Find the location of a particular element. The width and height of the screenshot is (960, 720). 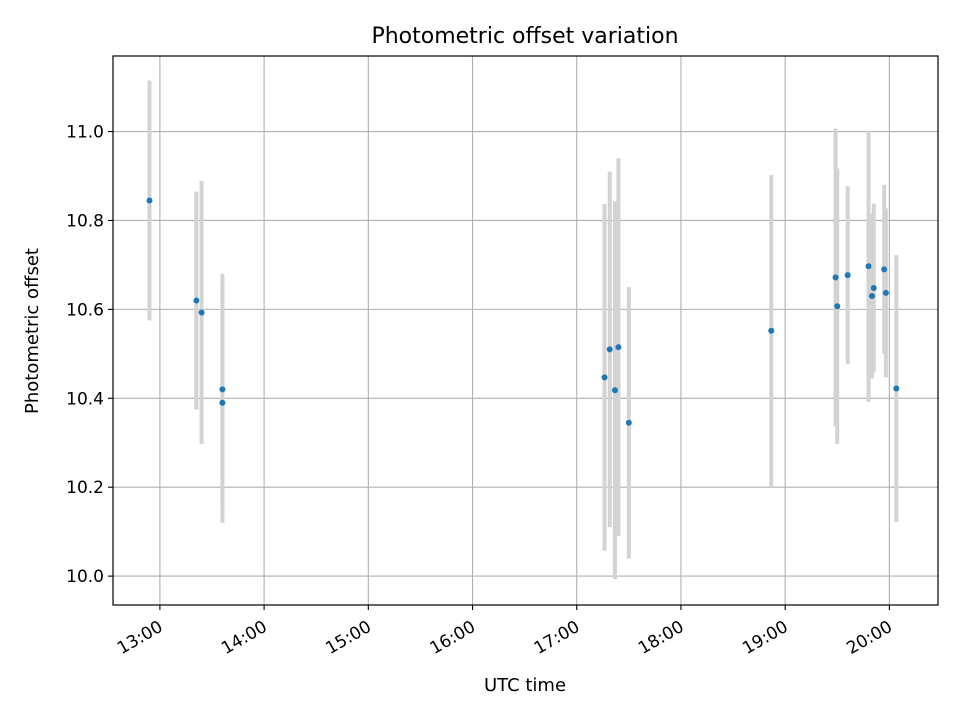

y-tick-label: 10.4 is located at coordinates (85, 399).